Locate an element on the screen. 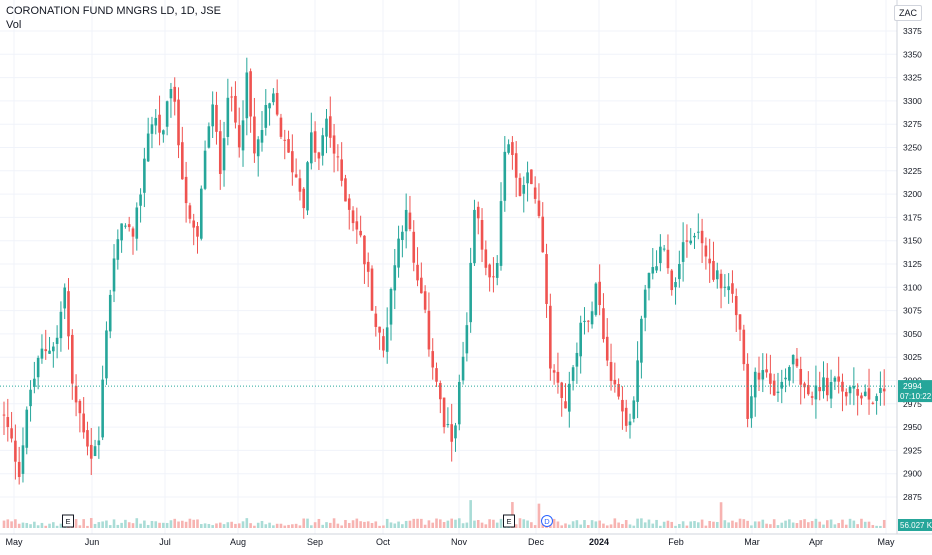  price-tick-label: 2925 is located at coordinates (912, 450).